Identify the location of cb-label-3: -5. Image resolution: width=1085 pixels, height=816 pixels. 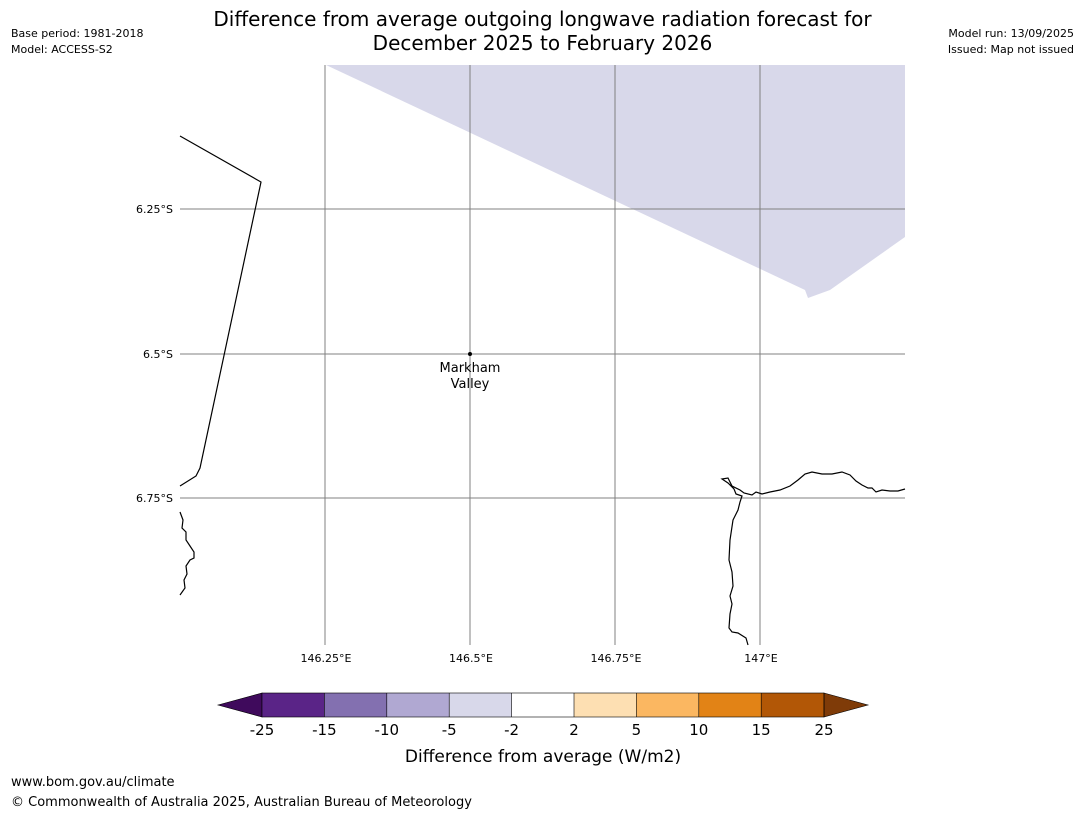
(449, 730).